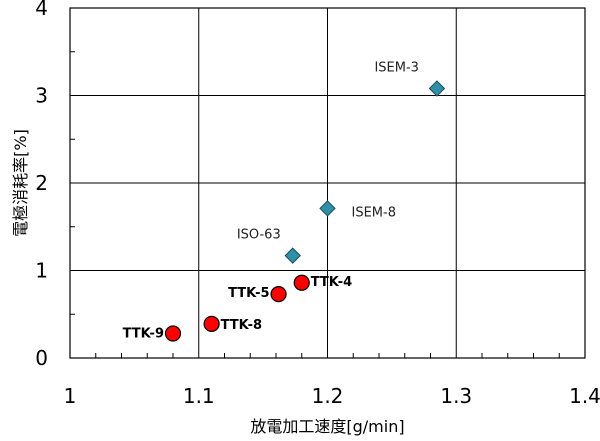 The width and height of the screenshot is (600, 441). Describe the element at coordinates (70, 396) in the screenshot. I see `x-tick-label: 1` at that location.